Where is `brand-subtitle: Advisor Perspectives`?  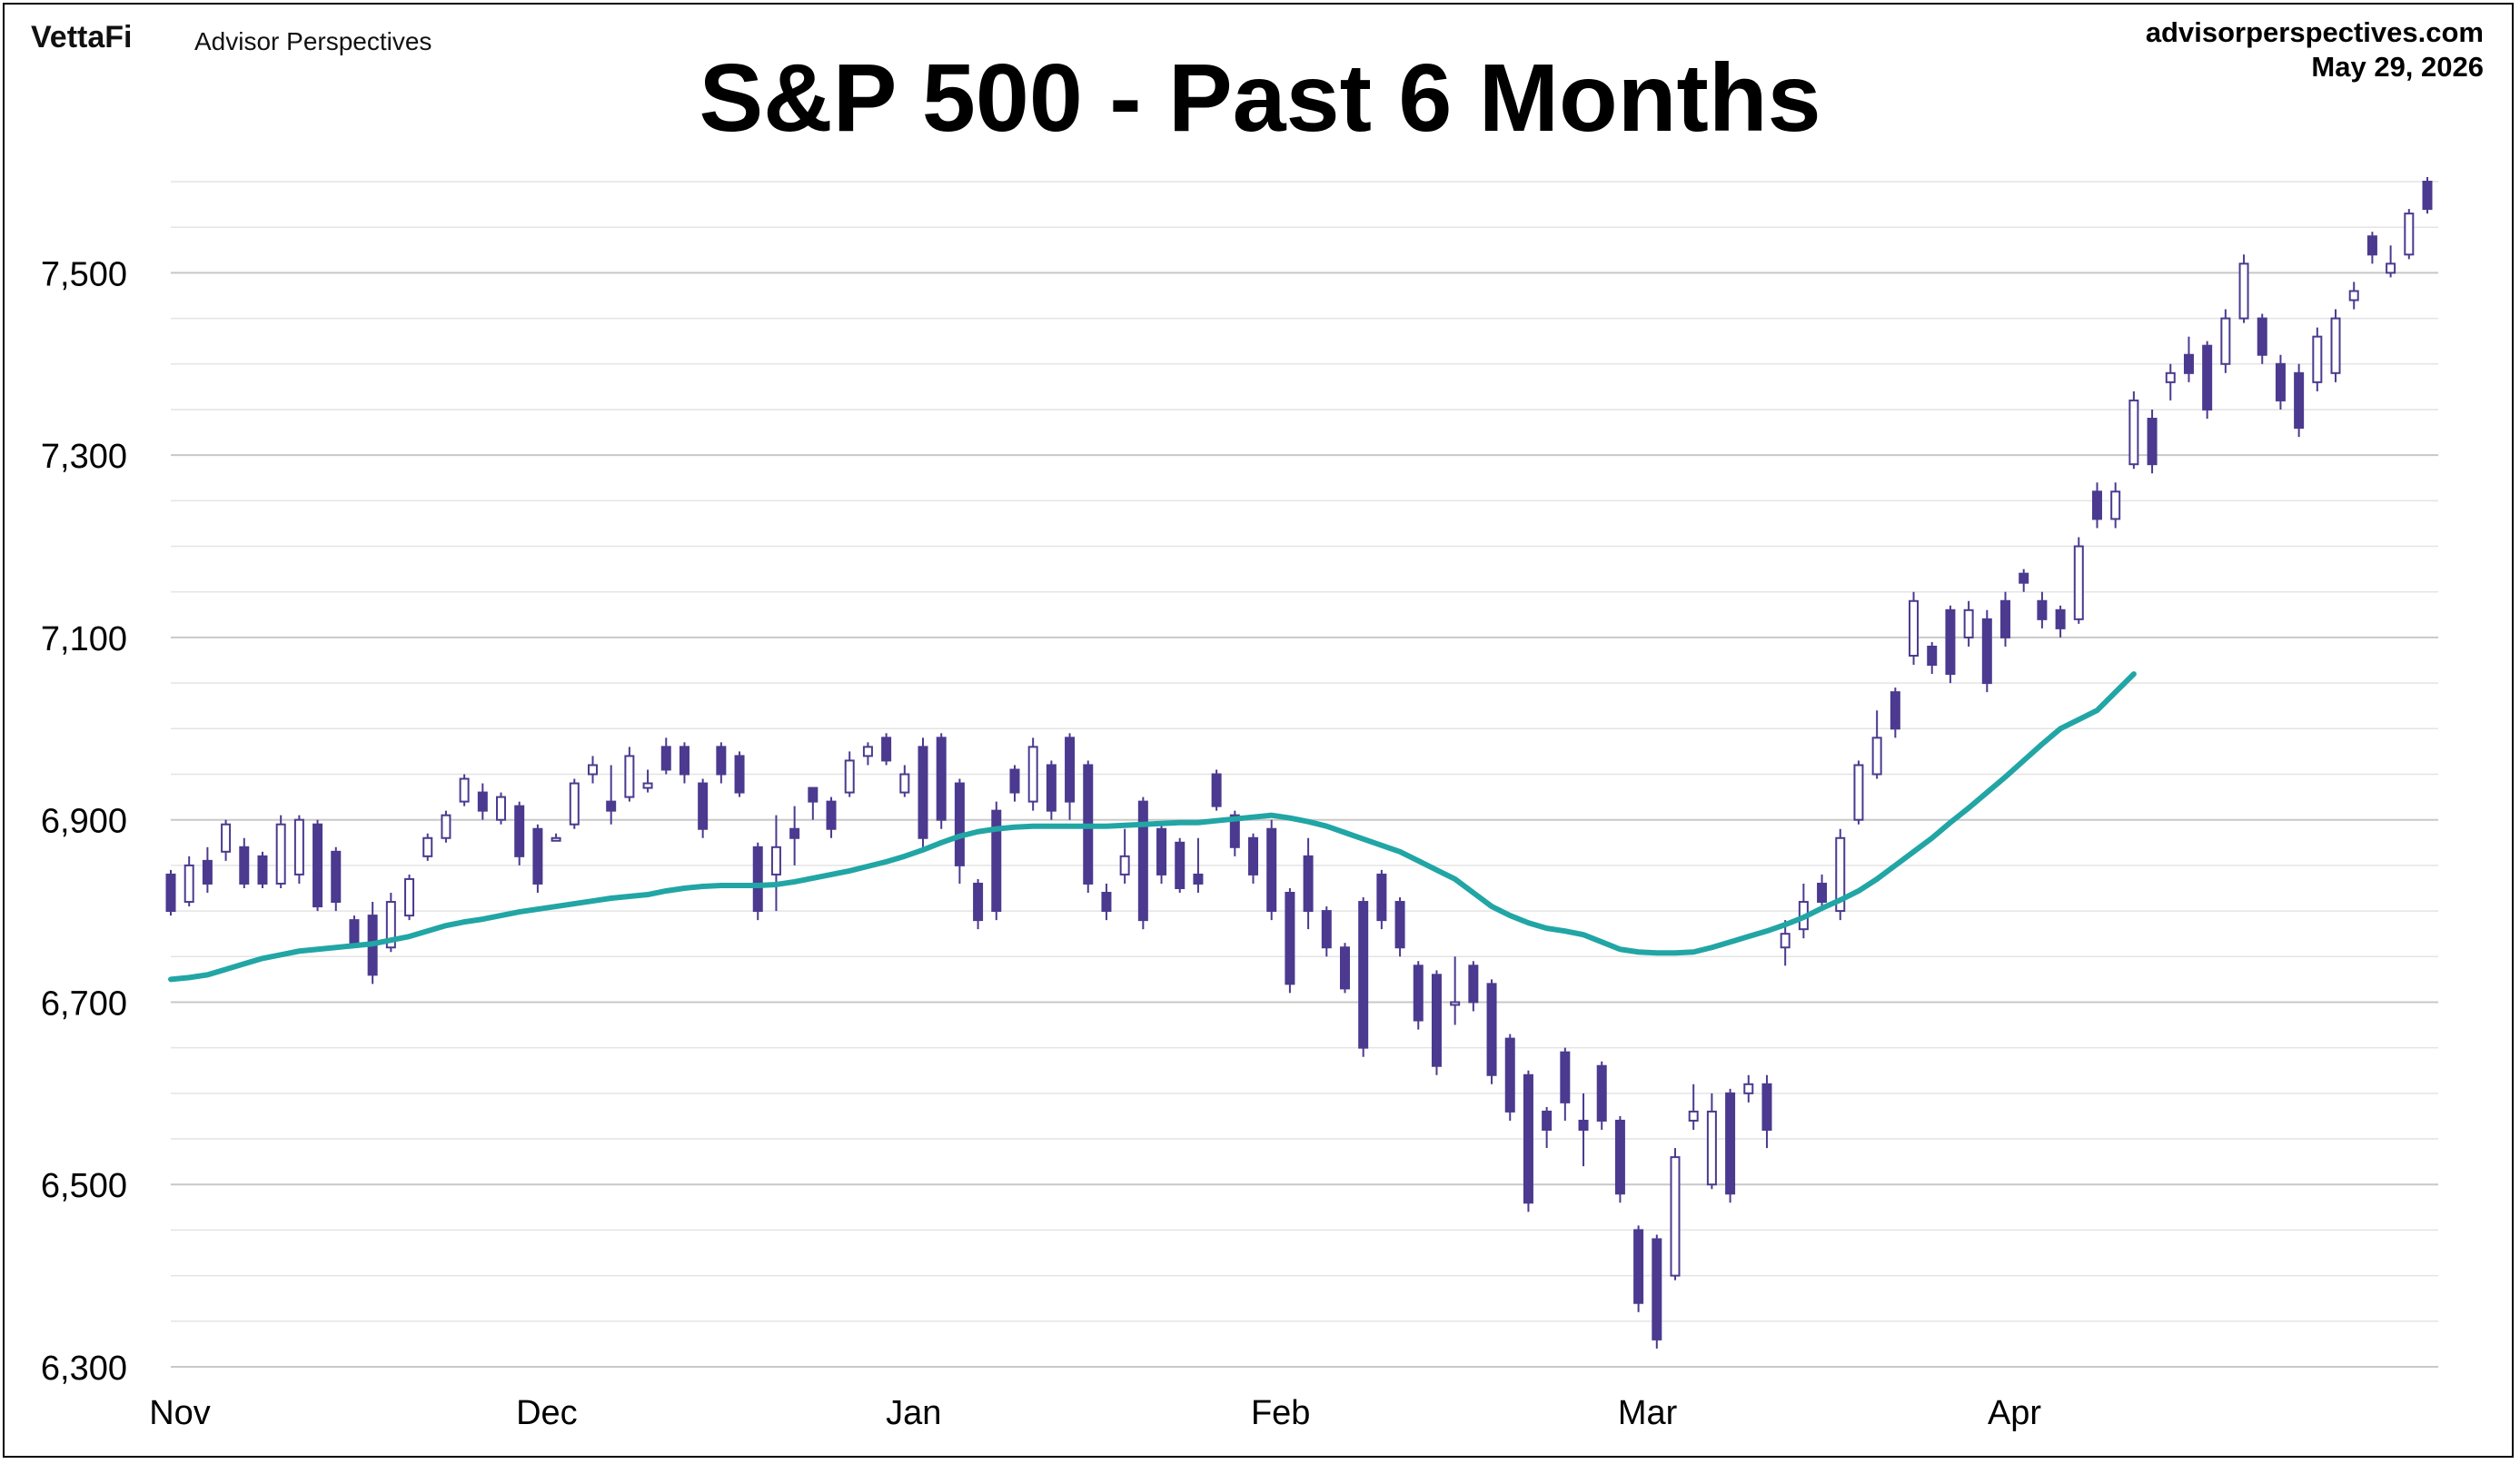 brand-subtitle: Advisor Perspectives is located at coordinates (313, 41).